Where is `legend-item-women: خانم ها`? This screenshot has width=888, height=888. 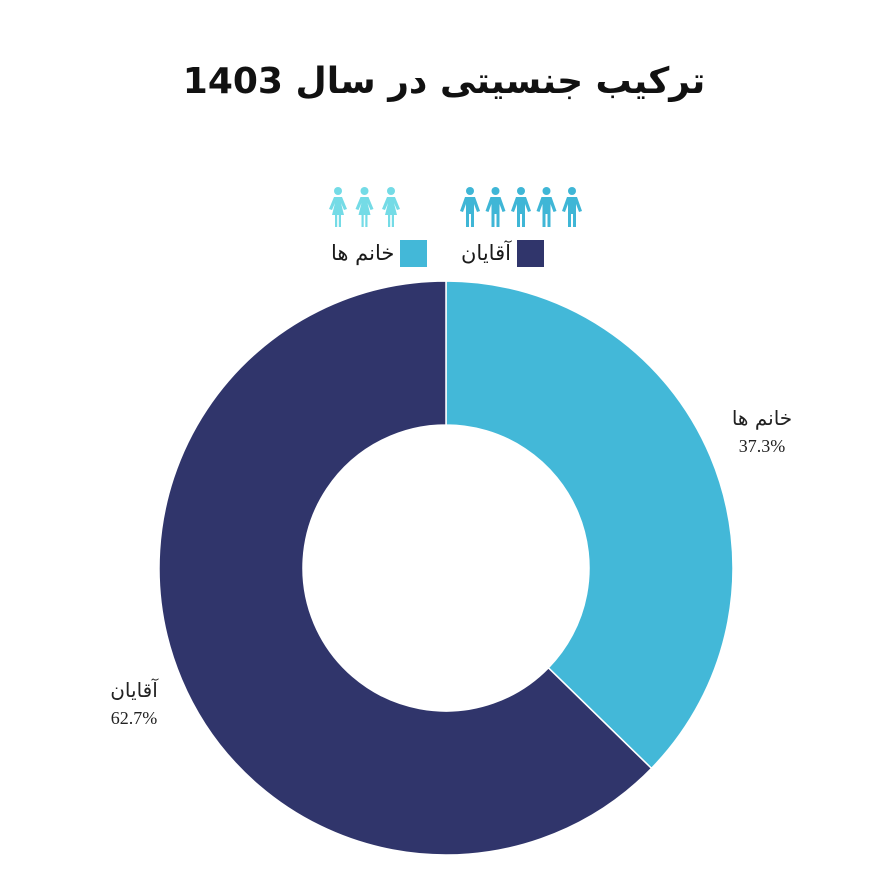 legend-item-women: خانم ها is located at coordinates (379, 253).